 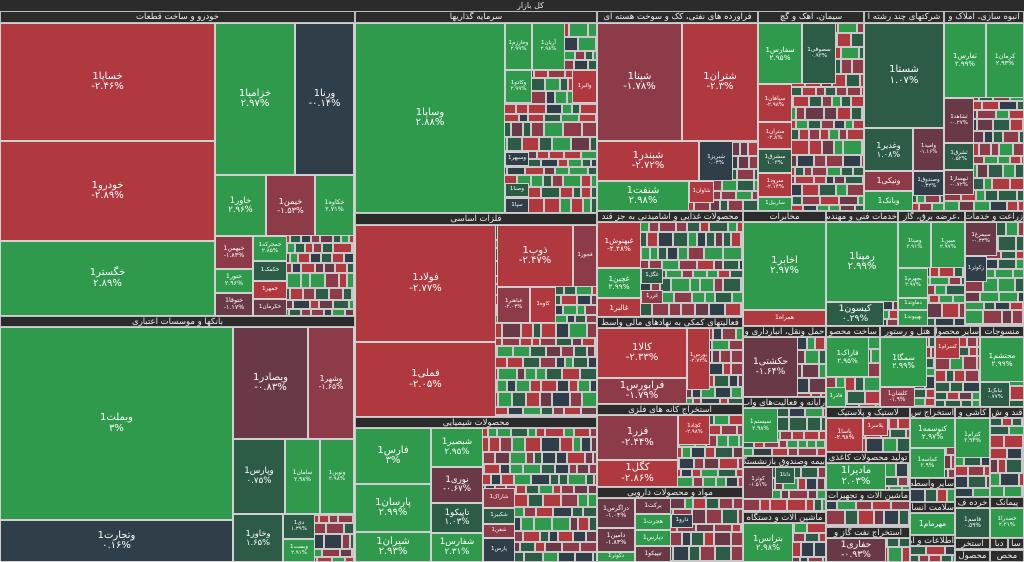 I want to click on stock-tile: ختور1 ۲.۹۶%, so click(x=234, y=281).